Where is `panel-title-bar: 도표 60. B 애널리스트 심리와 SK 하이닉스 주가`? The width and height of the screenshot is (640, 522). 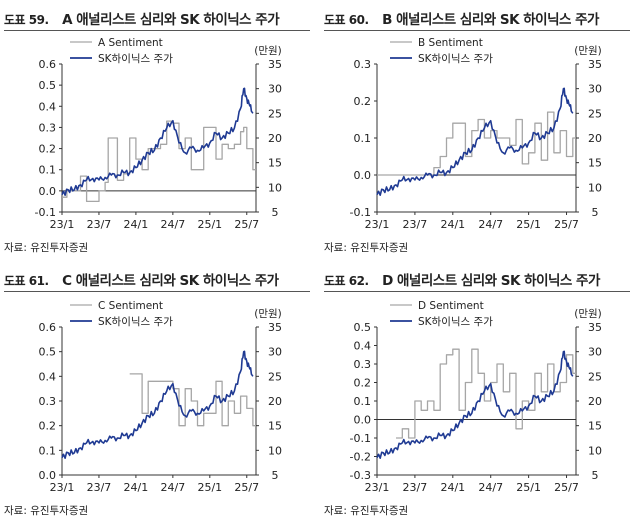
panel-title-bar: 도표 60. B 애널리스트 심리와 SK 하이닉스 주가 is located at coordinates (477, 19).